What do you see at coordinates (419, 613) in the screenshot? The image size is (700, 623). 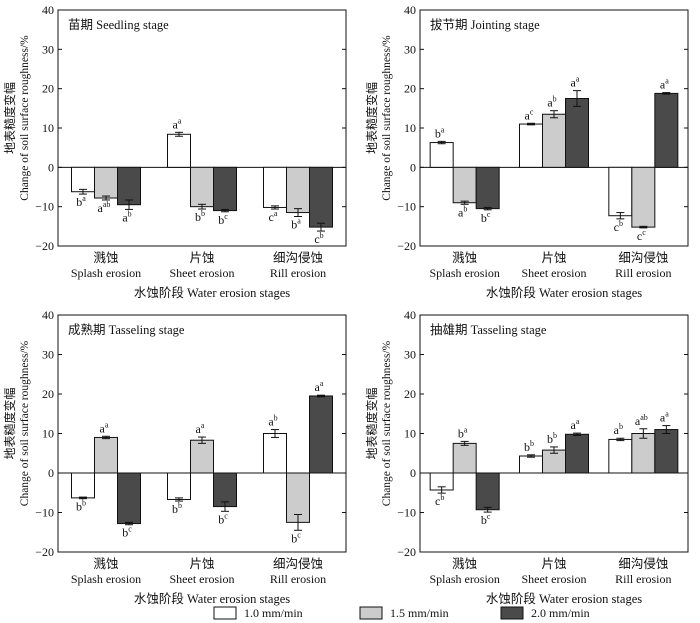 I see `legend-label: 1.5 mm/min` at bounding box center [419, 613].